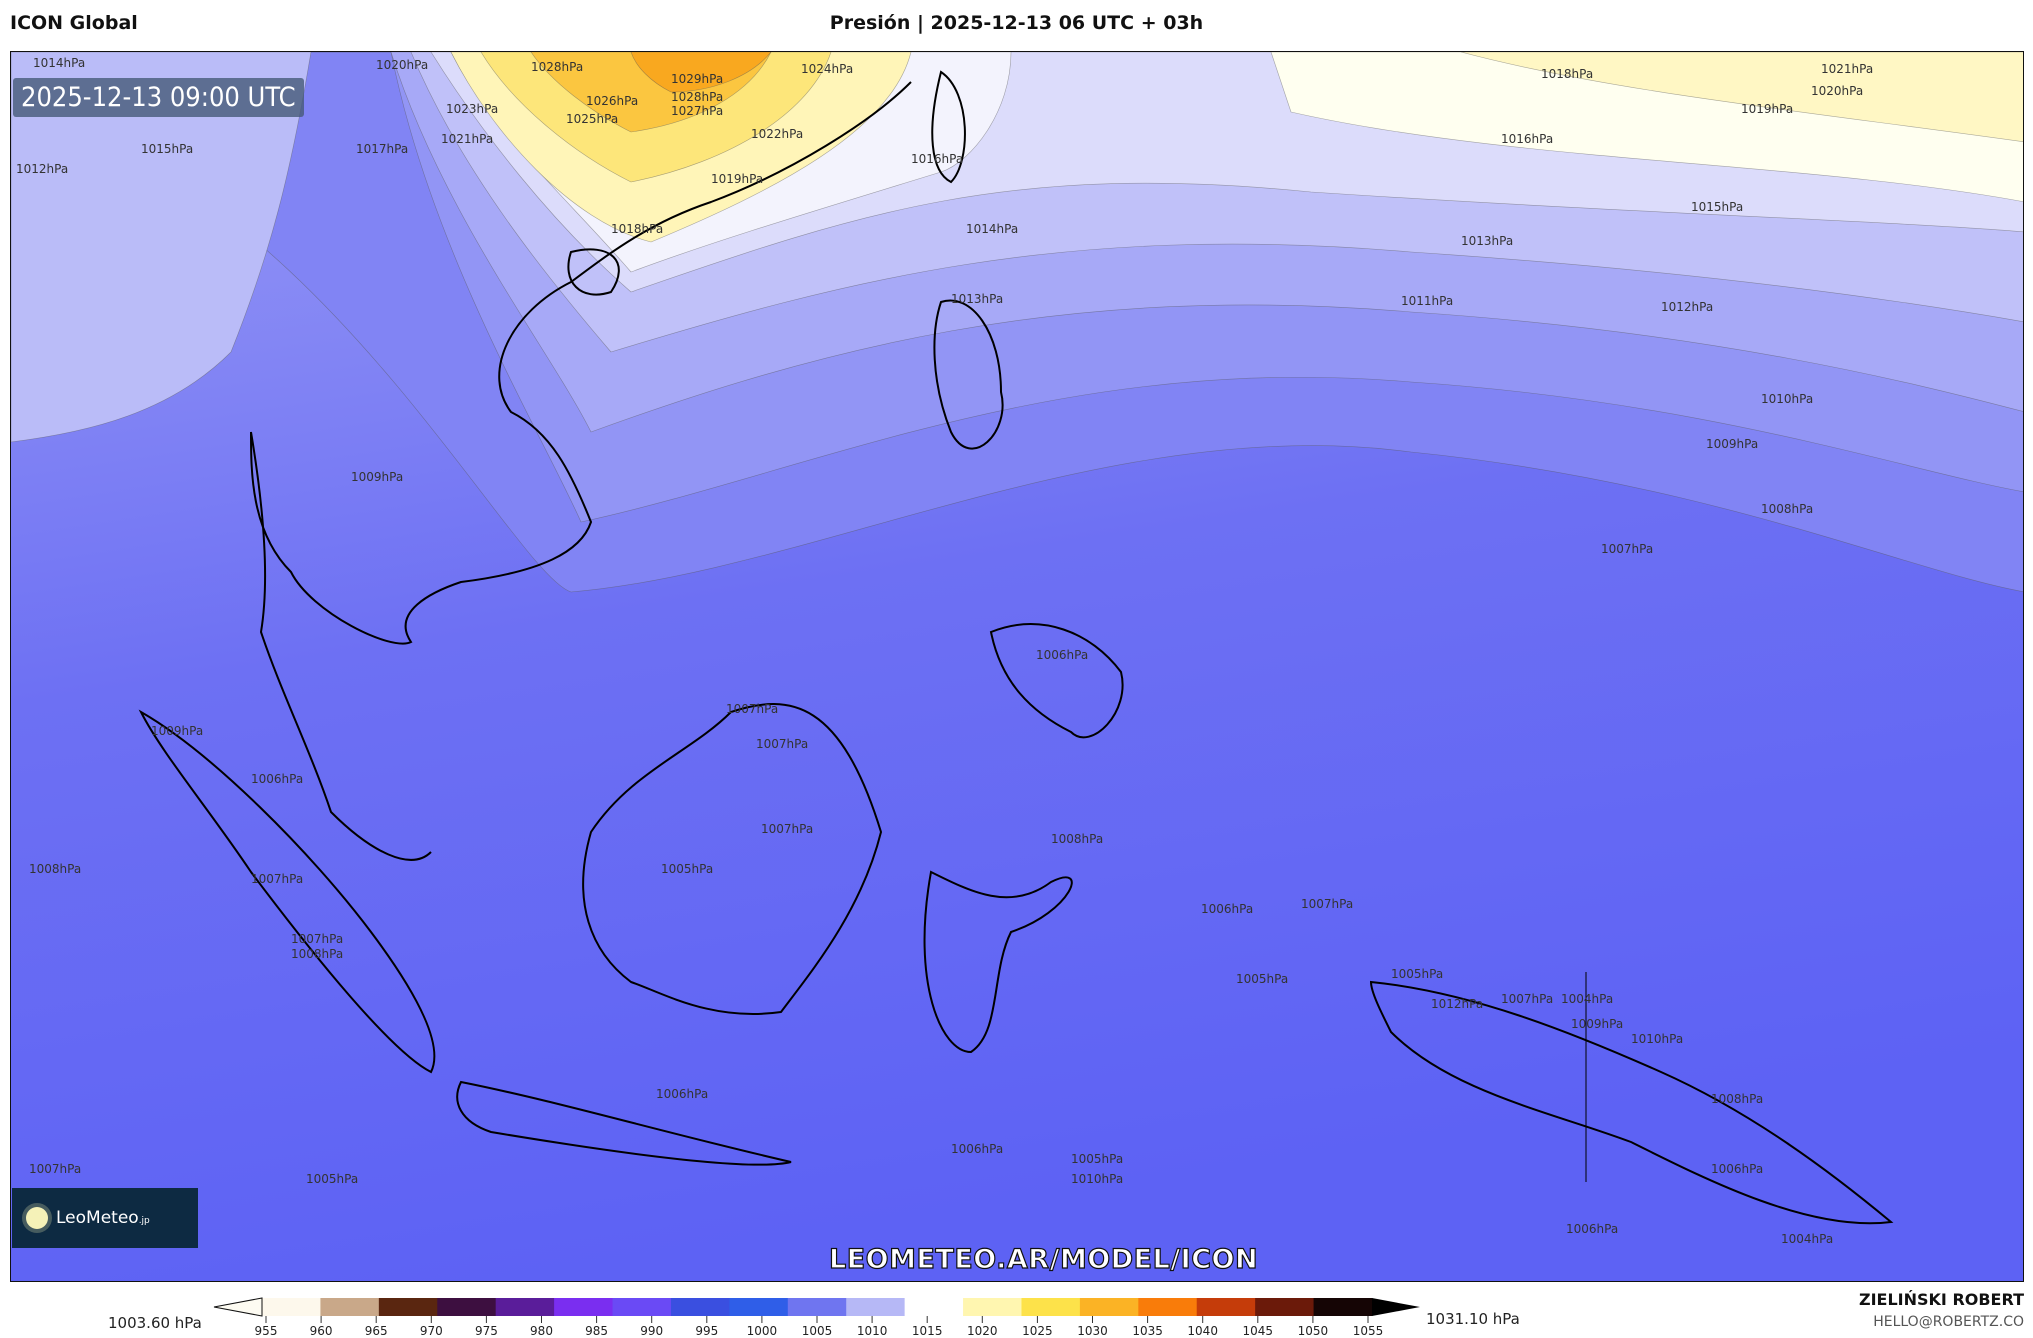 Image resolution: width=2033 pixels, height=1338 pixels. Describe the element at coordinates (541, 1331) in the screenshot. I see `colorbar-tick-label: 980` at that location.